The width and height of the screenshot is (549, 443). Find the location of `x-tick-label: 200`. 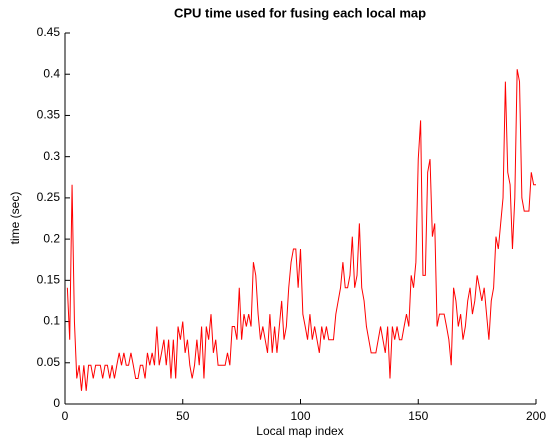

x-tick-label: 200 is located at coordinates (536, 416).